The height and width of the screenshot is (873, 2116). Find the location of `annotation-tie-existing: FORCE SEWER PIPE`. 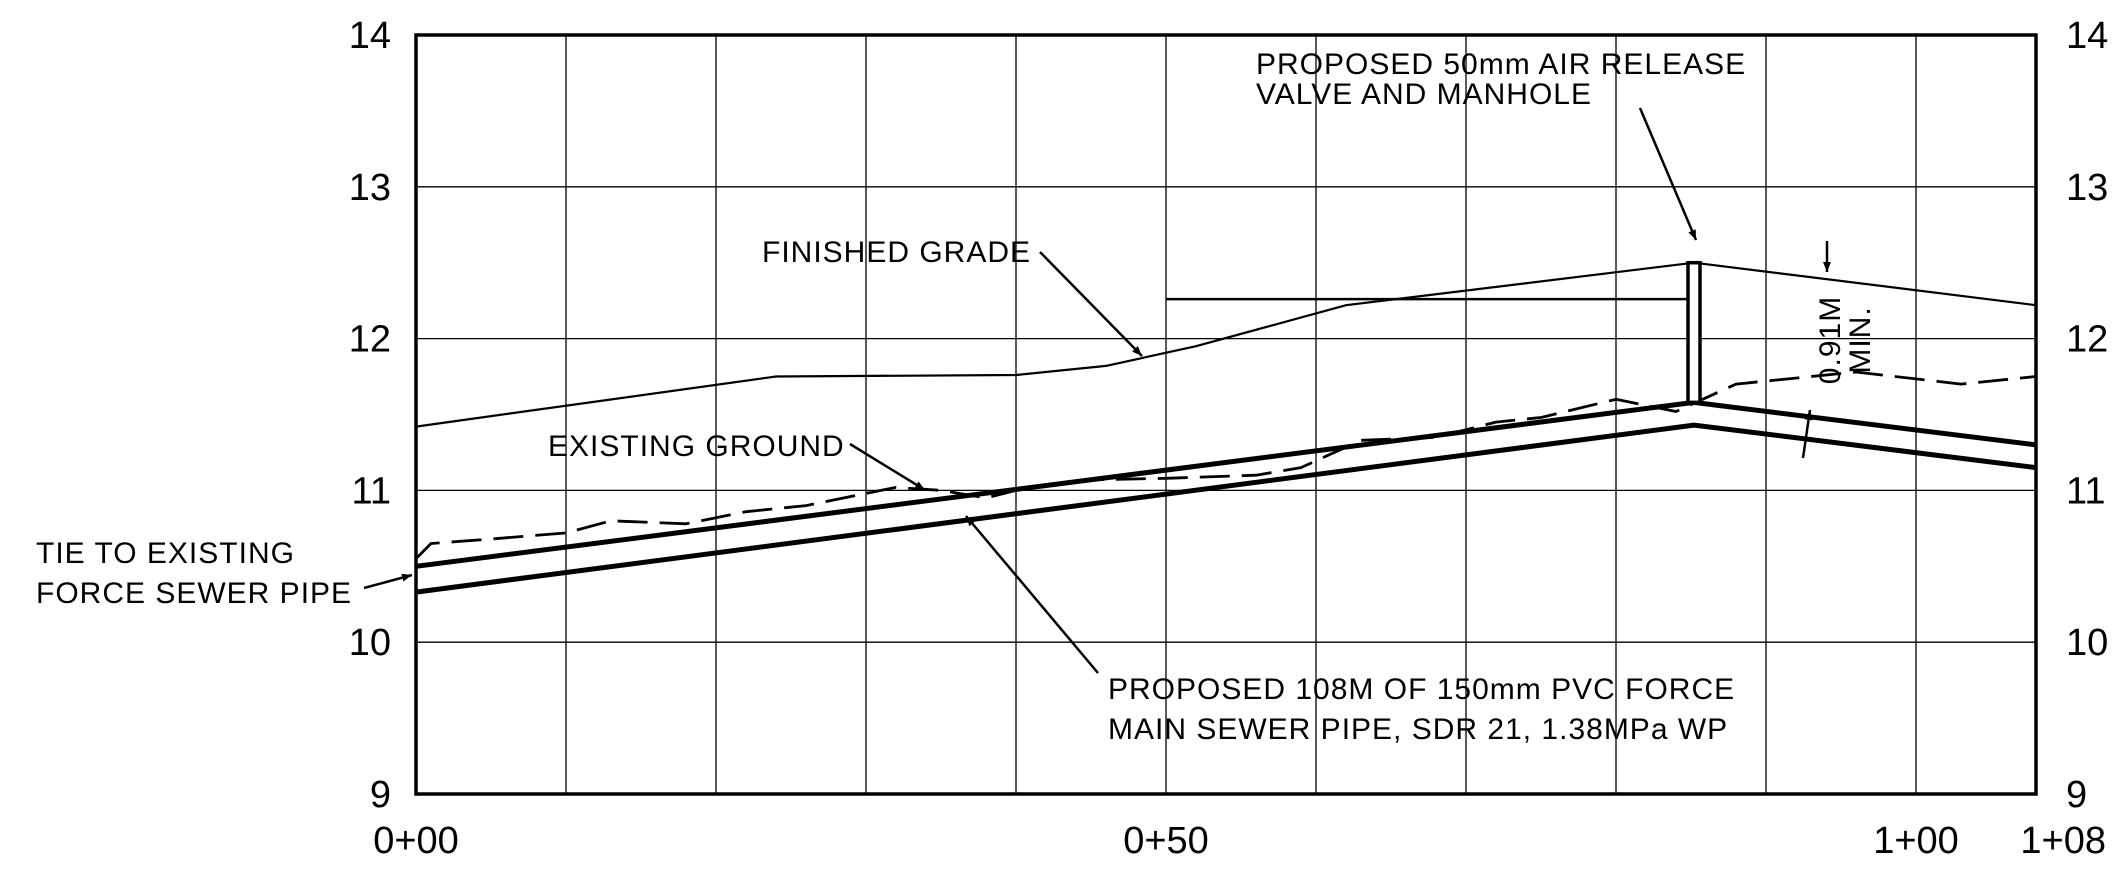

annotation-tie-existing: FORCE SEWER PIPE is located at coordinates (194, 593).